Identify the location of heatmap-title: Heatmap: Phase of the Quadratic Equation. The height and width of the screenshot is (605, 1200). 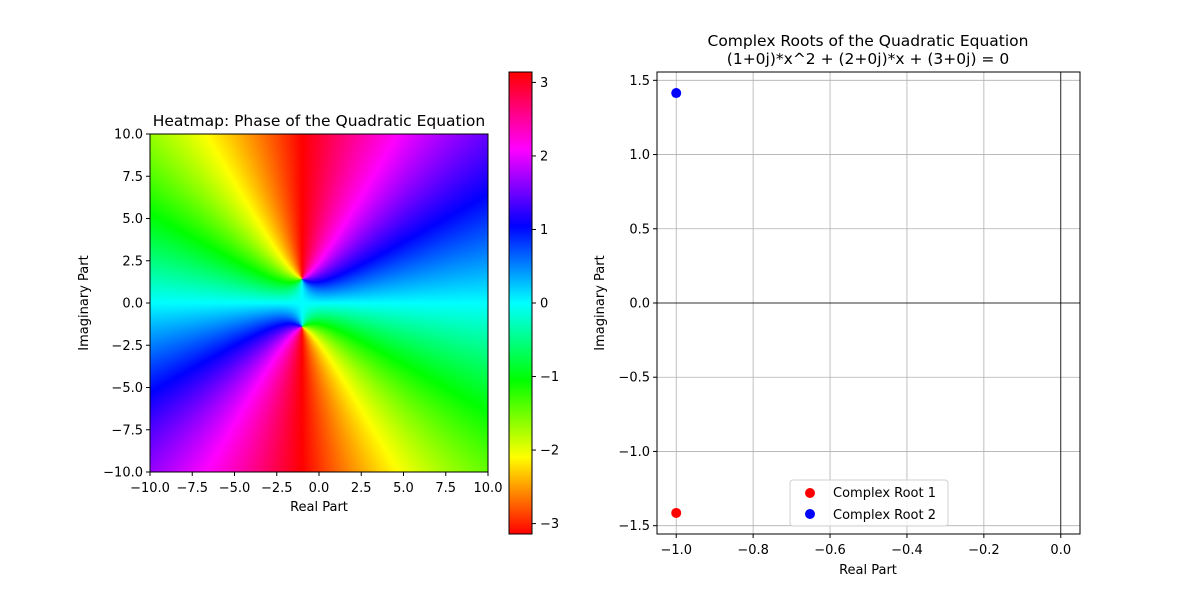
(319, 121).